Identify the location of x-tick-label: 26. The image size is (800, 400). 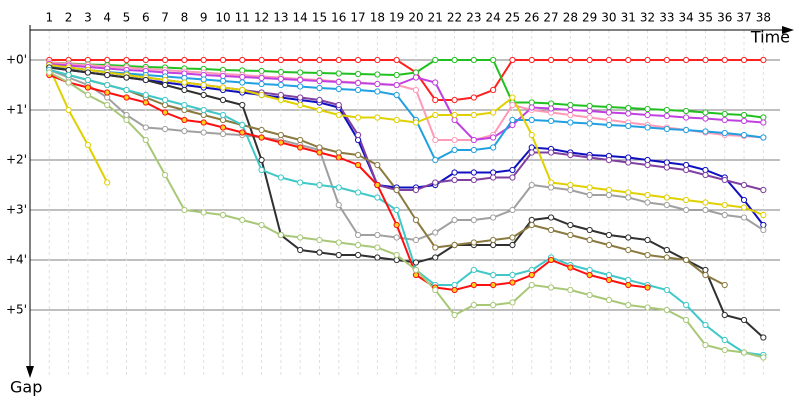
(531, 18).